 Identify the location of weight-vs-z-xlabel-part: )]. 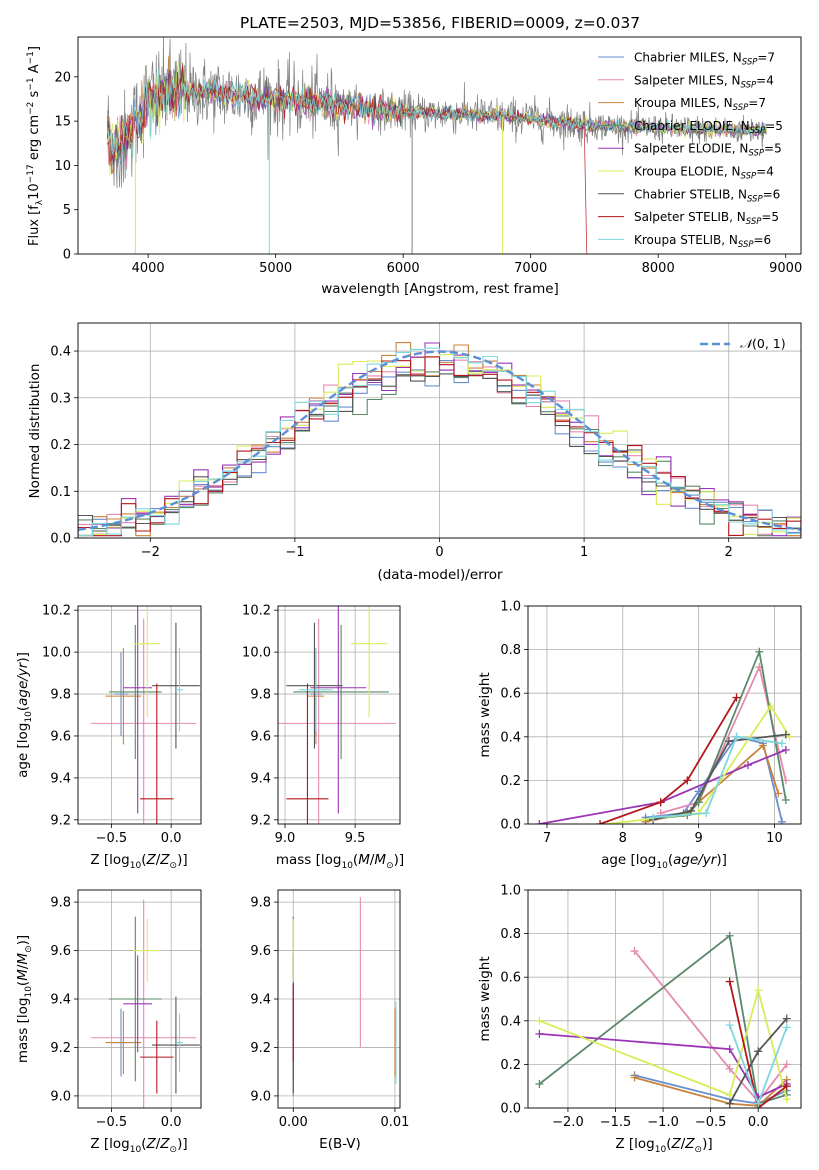
(707, 1144).